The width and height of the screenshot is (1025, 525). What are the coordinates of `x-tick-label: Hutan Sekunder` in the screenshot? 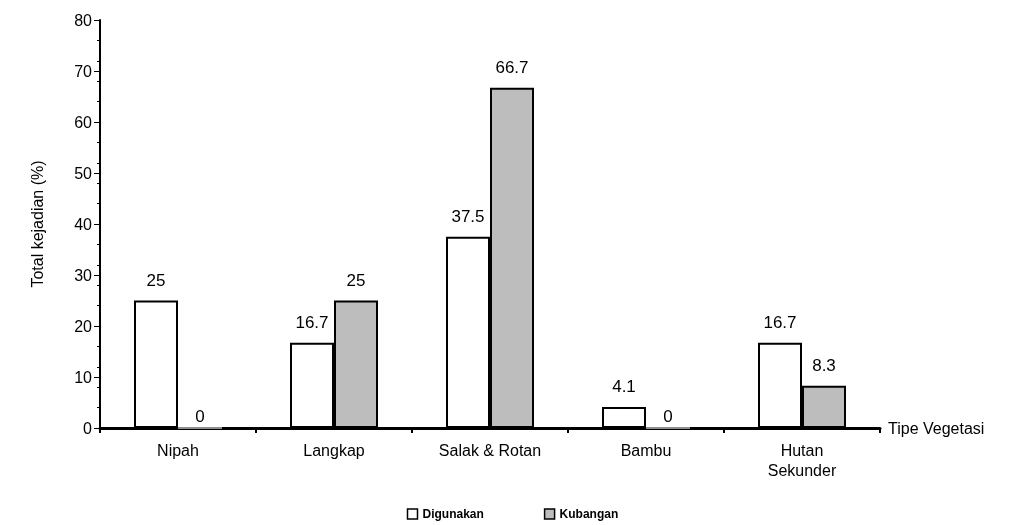 It's located at (802, 460).